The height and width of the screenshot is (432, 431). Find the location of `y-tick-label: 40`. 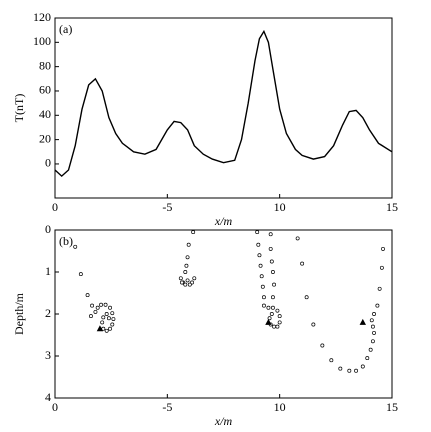

y-tick-label: 40 is located at coordinates (45, 114).